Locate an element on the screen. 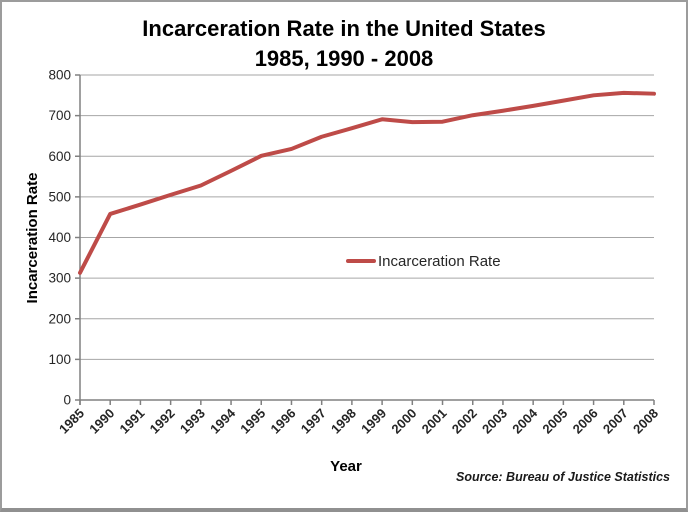 The width and height of the screenshot is (688, 512). x-axis-tick-label: 2002 is located at coordinates (464, 421).